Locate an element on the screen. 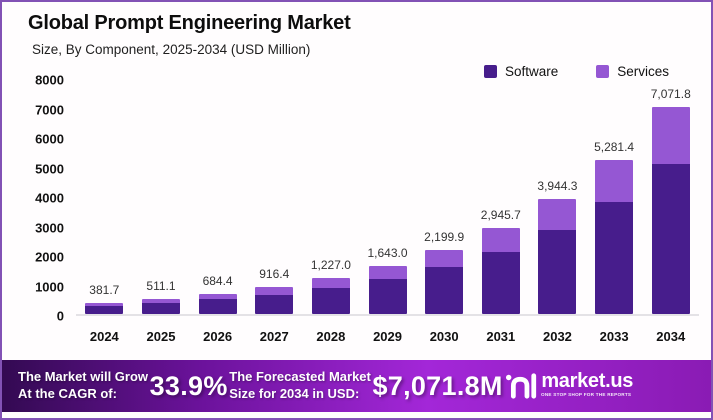  bar-column-2027: 916.4 is located at coordinates (274, 197).